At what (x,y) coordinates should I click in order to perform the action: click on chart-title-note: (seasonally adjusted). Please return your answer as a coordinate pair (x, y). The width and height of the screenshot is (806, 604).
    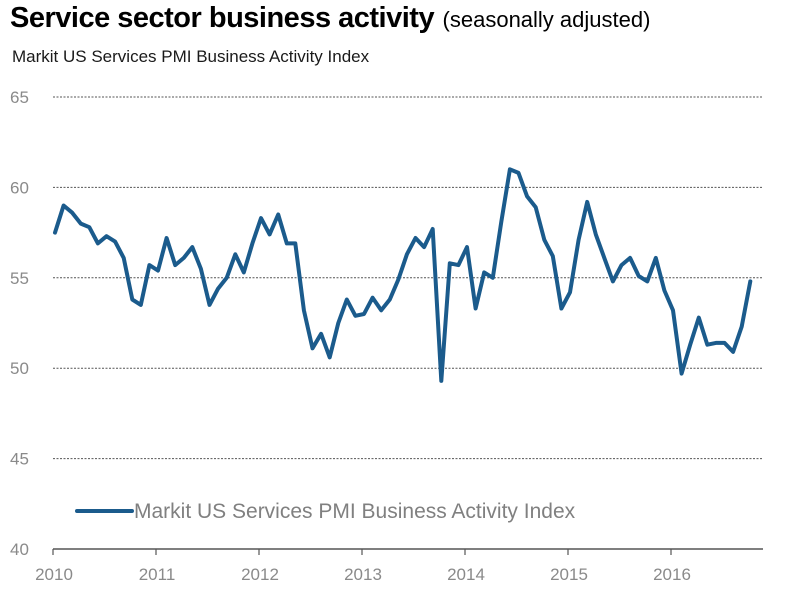
    Looking at the image, I should click on (546, 19).